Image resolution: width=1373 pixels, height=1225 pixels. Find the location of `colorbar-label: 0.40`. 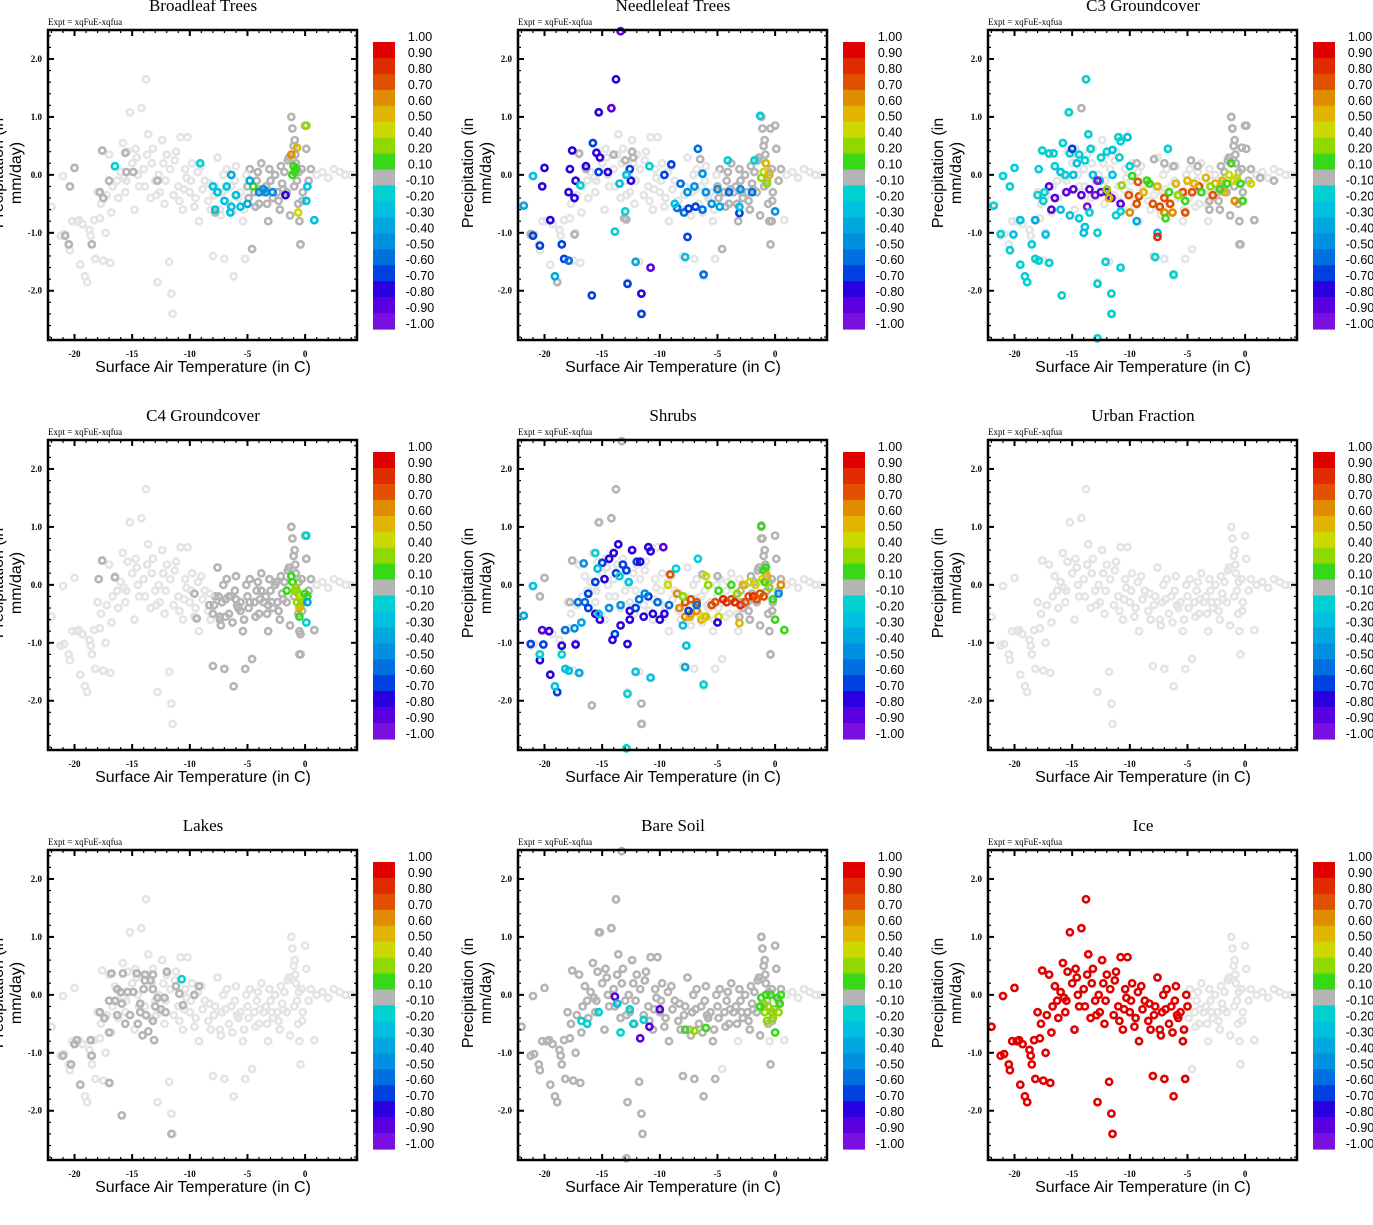

colorbar-label: 0.40 is located at coordinates (420, 133).